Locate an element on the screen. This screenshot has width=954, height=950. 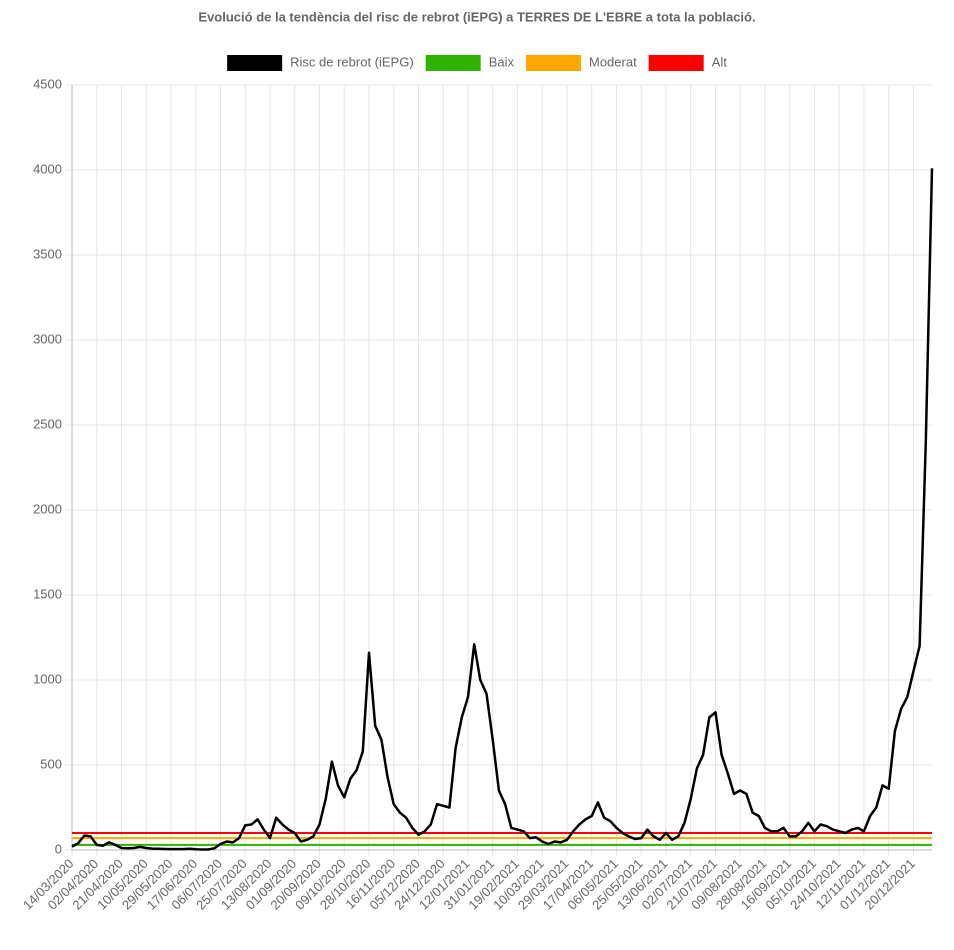
y-tick-label: 3500 is located at coordinates (47, 253).